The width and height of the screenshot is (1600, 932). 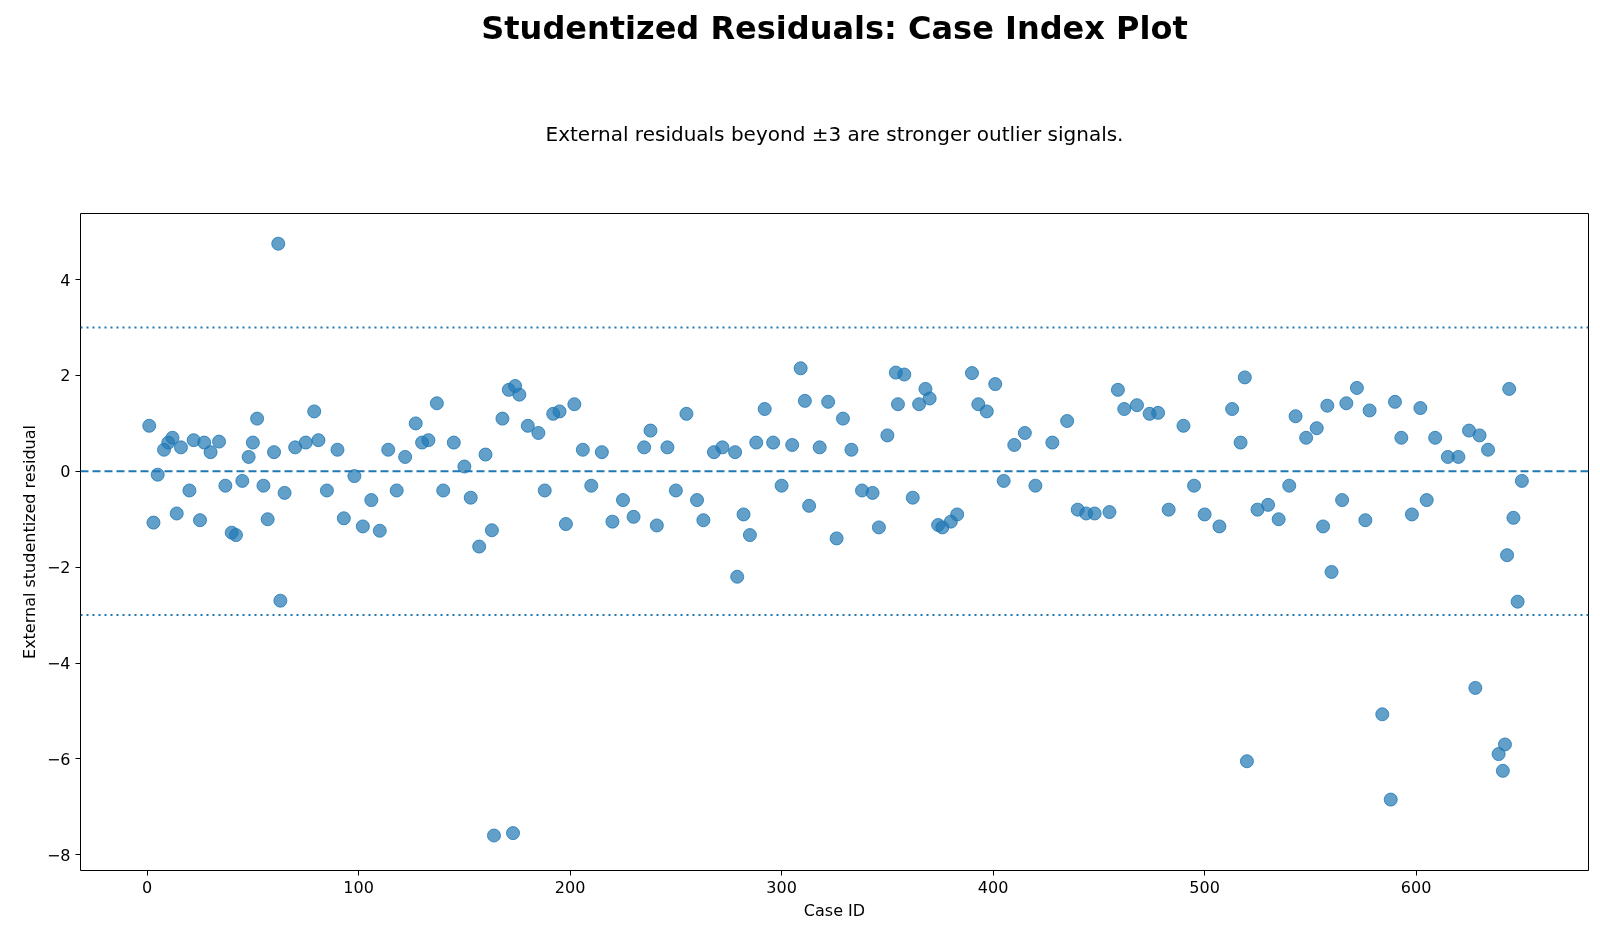 I want to click on y-tick-label: 2, so click(x=65, y=376).